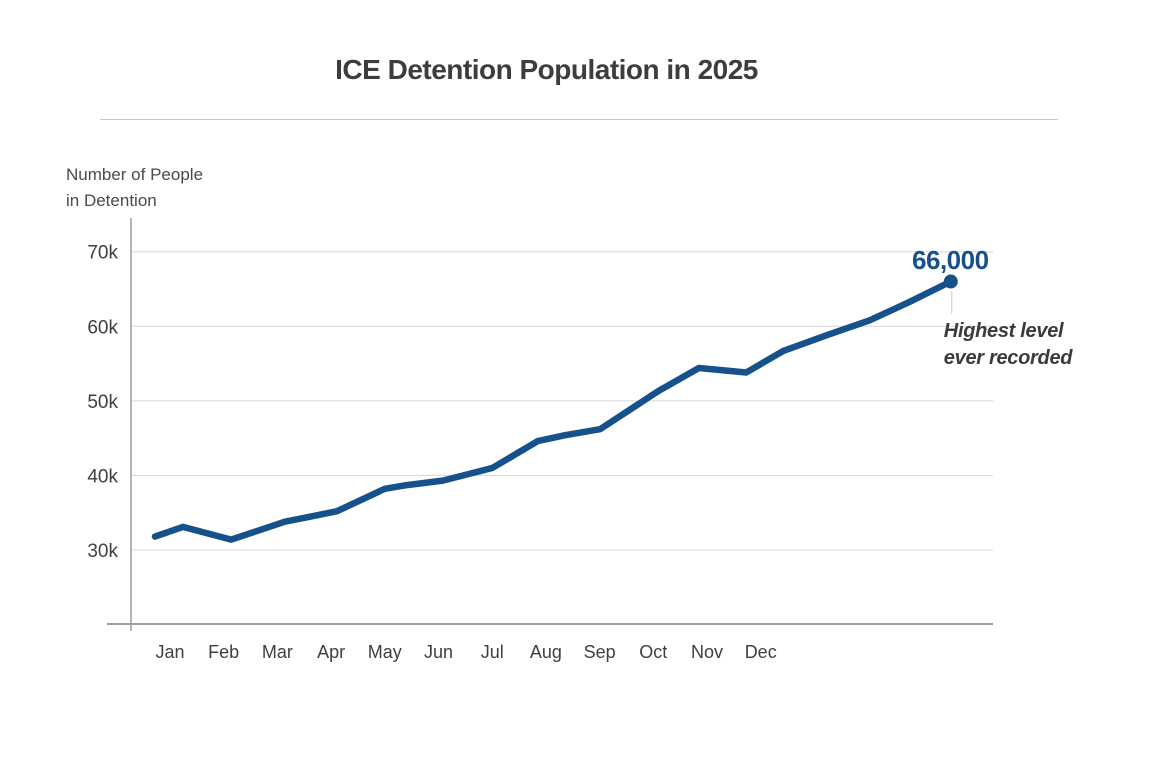  I want to click on x-tick-jan: Jan, so click(169, 652).